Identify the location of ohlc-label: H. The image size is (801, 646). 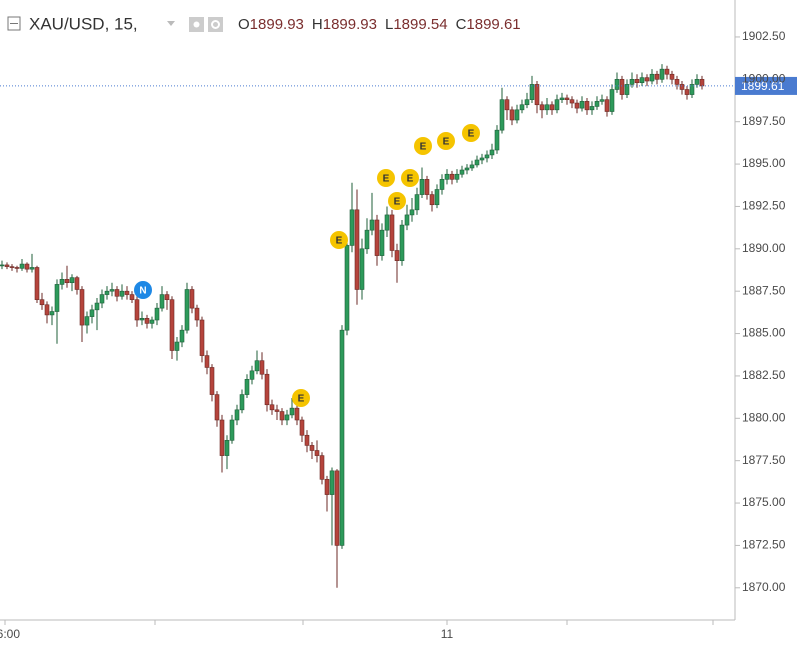
(317, 24).